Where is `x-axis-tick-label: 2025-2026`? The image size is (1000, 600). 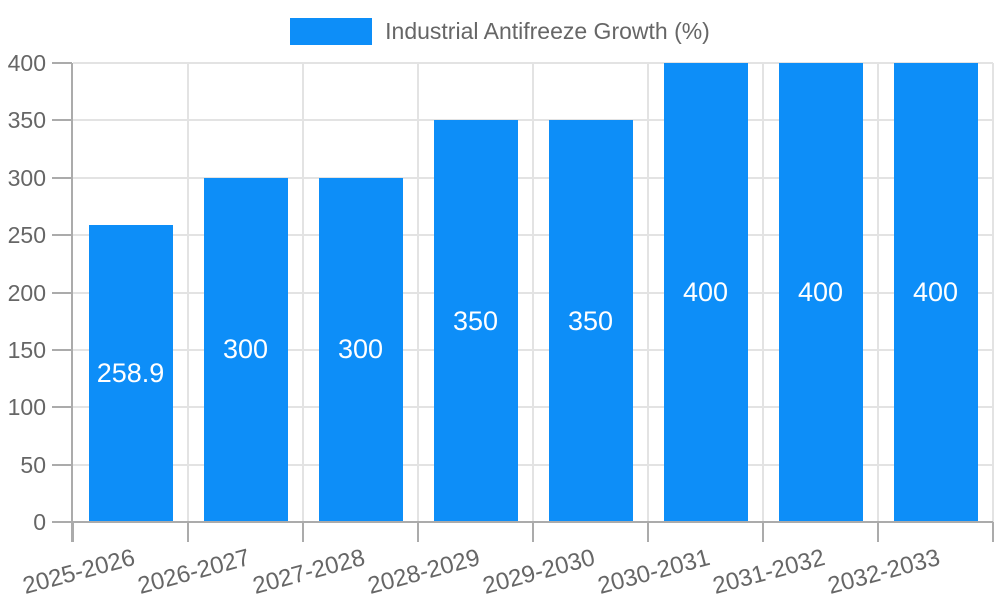 x-axis-tick-label: 2025-2026 is located at coordinates (78, 572).